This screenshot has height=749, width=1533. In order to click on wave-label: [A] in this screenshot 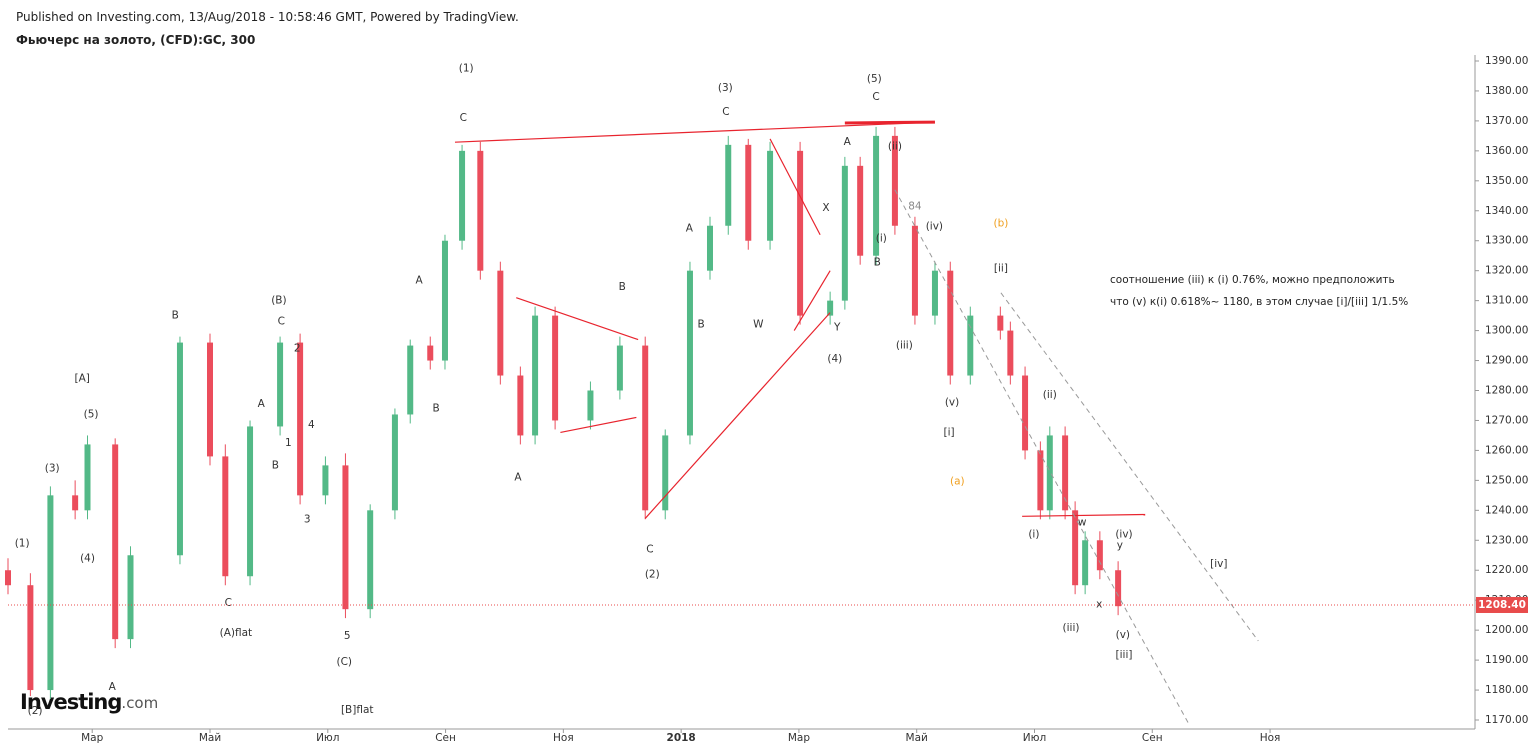, I will do `click(82, 379)`.